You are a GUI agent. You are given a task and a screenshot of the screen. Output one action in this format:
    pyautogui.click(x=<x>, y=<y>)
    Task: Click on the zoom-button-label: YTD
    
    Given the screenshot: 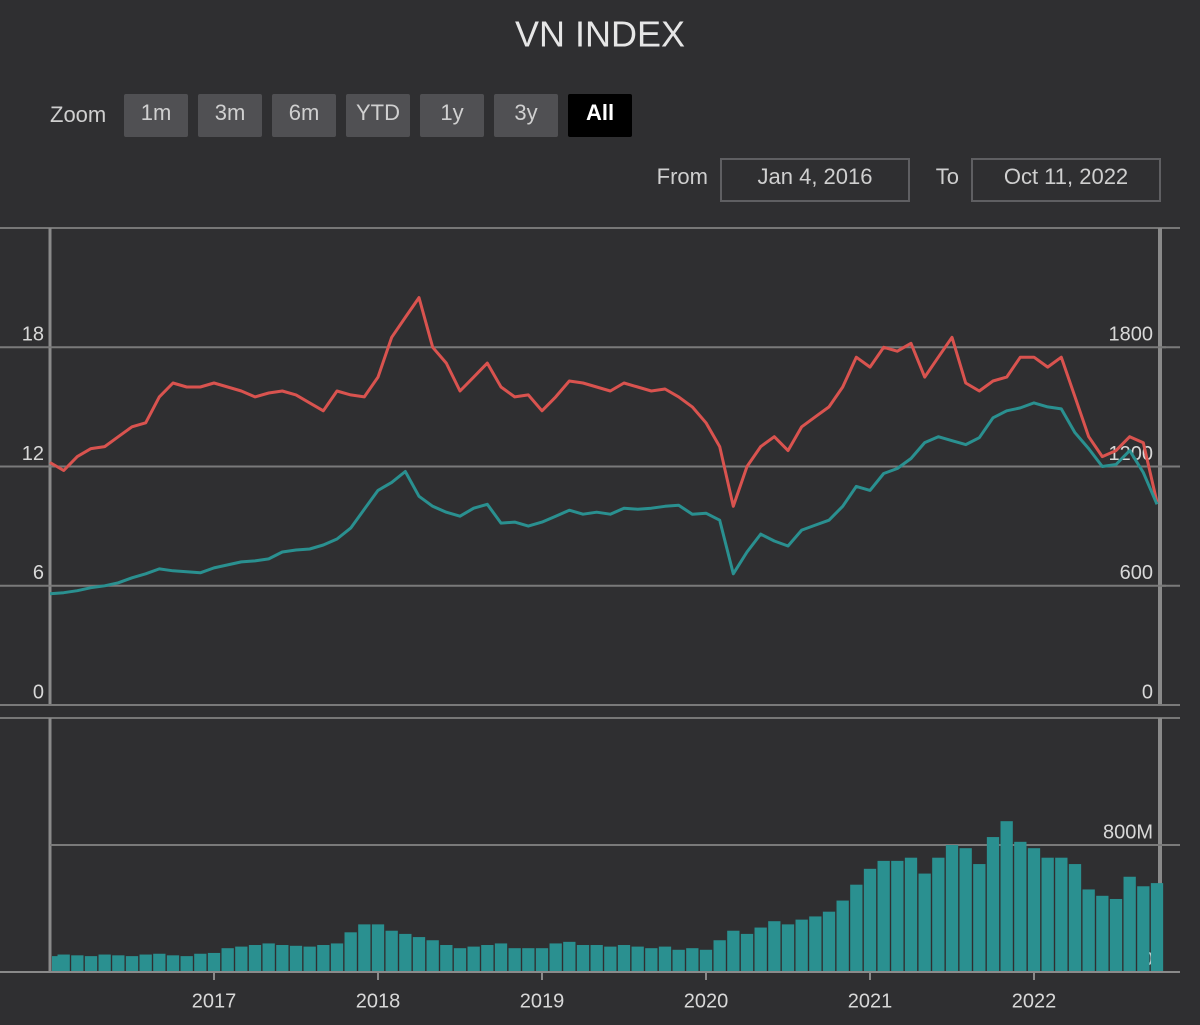 What is the action you would take?
    pyautogui.click(x=378, y=112)
    